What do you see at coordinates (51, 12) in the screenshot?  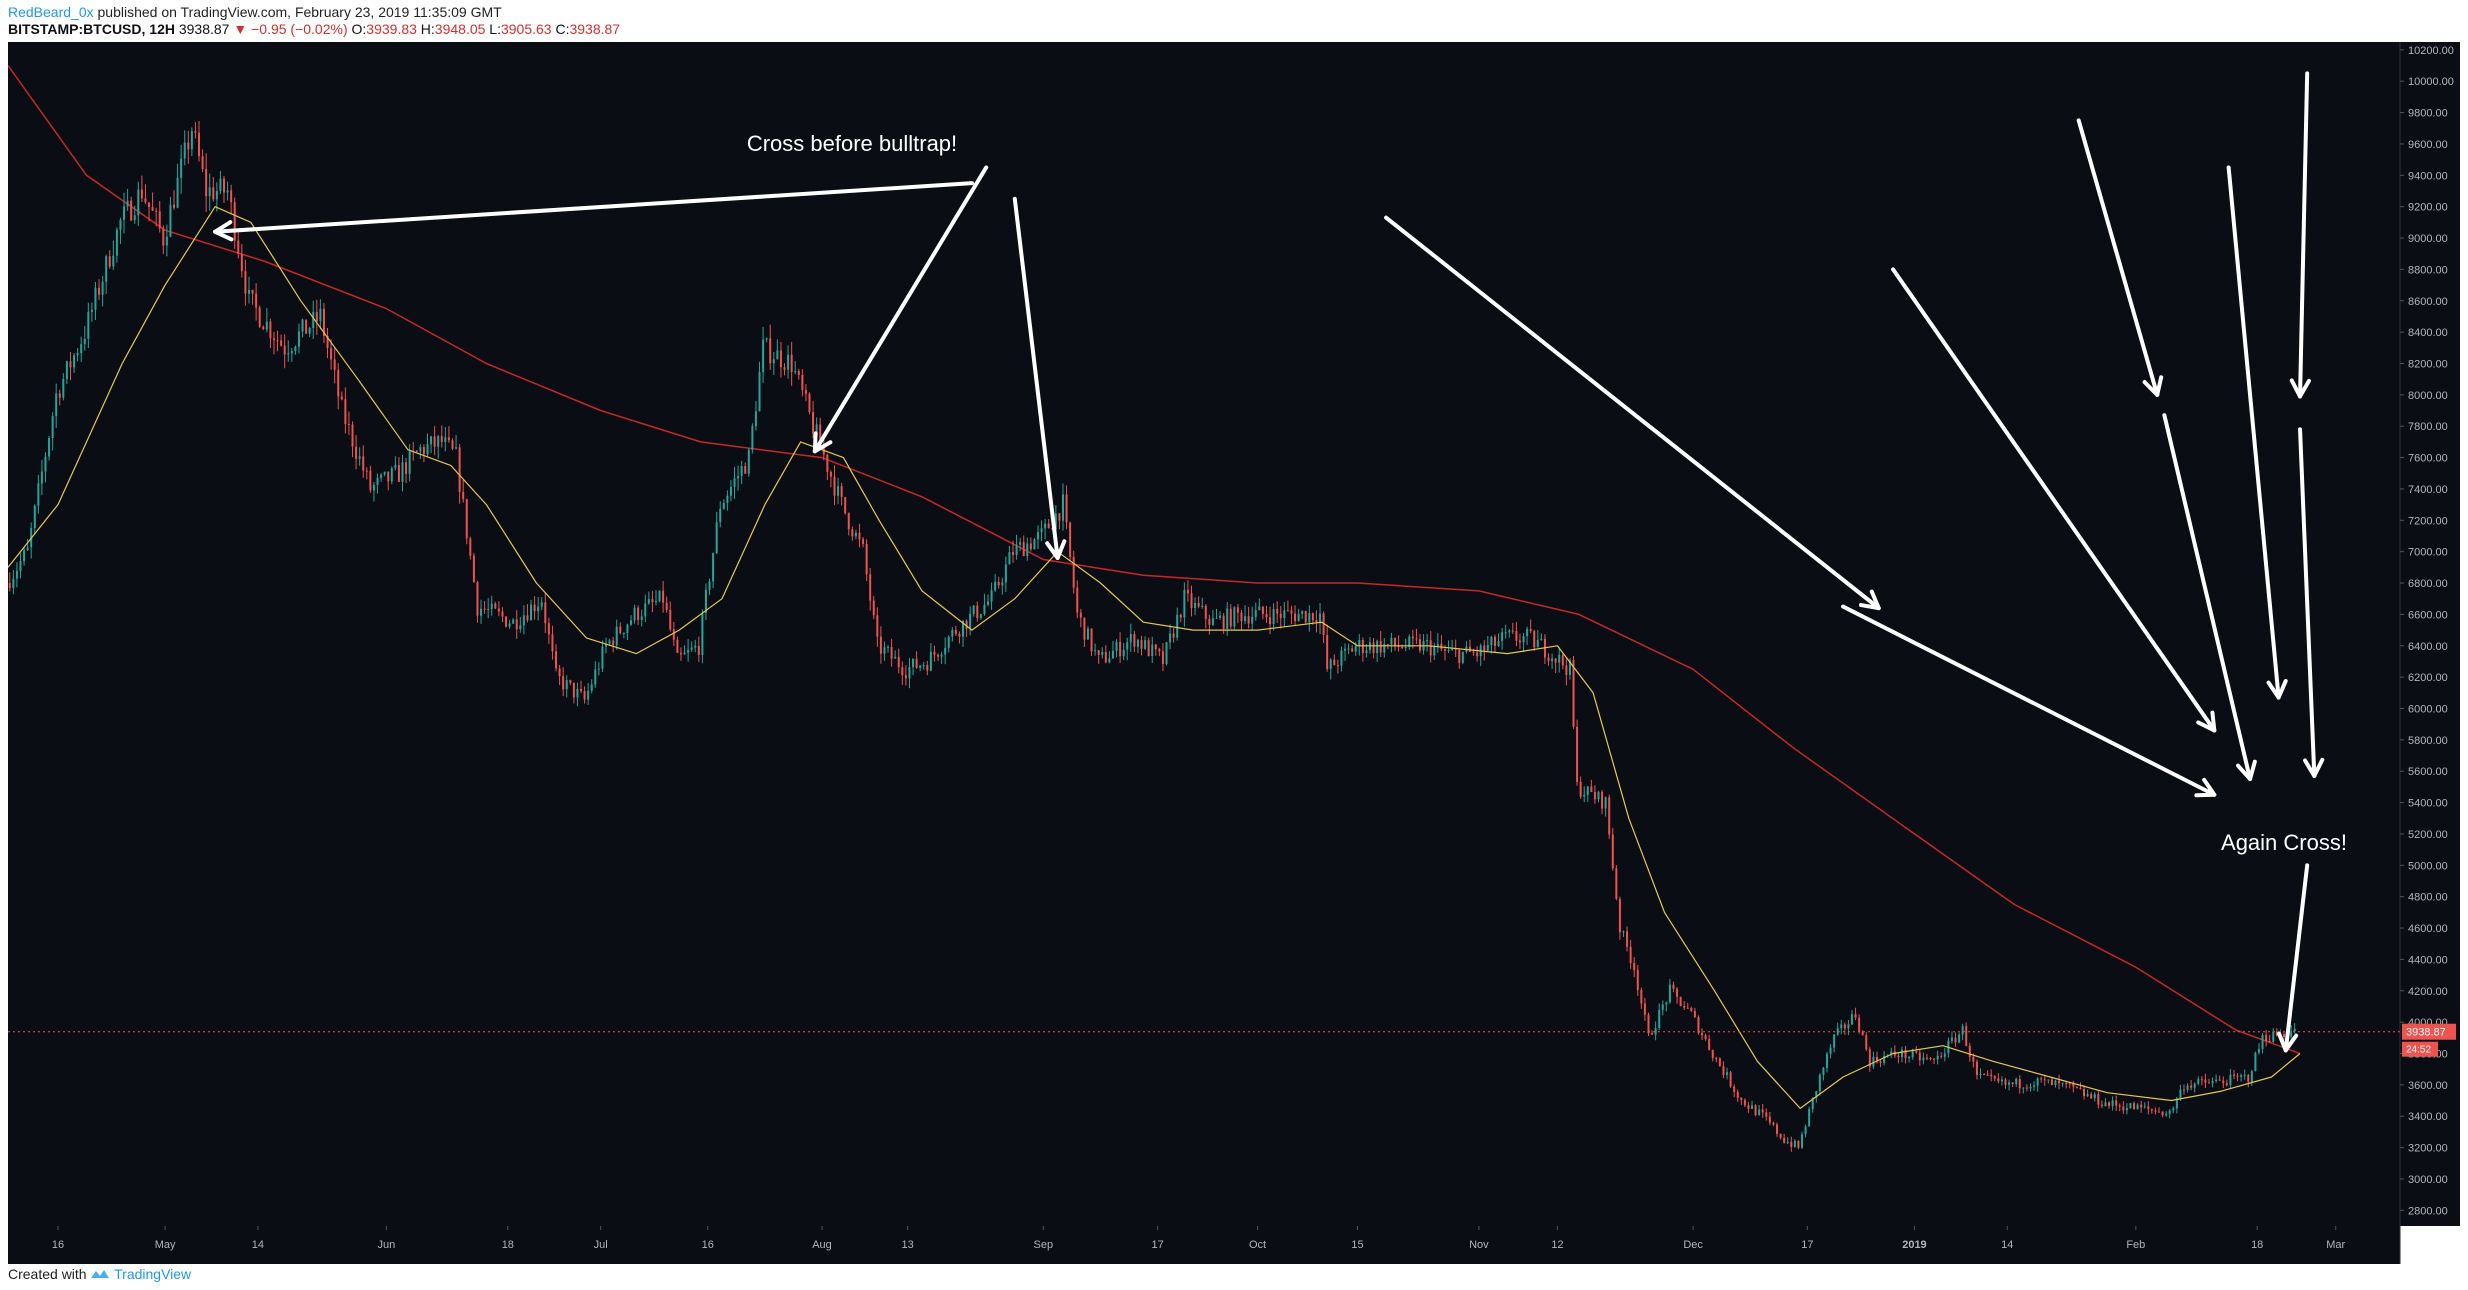 I see `author-link: RedBeard_0x` at bounding box center [51, 12].